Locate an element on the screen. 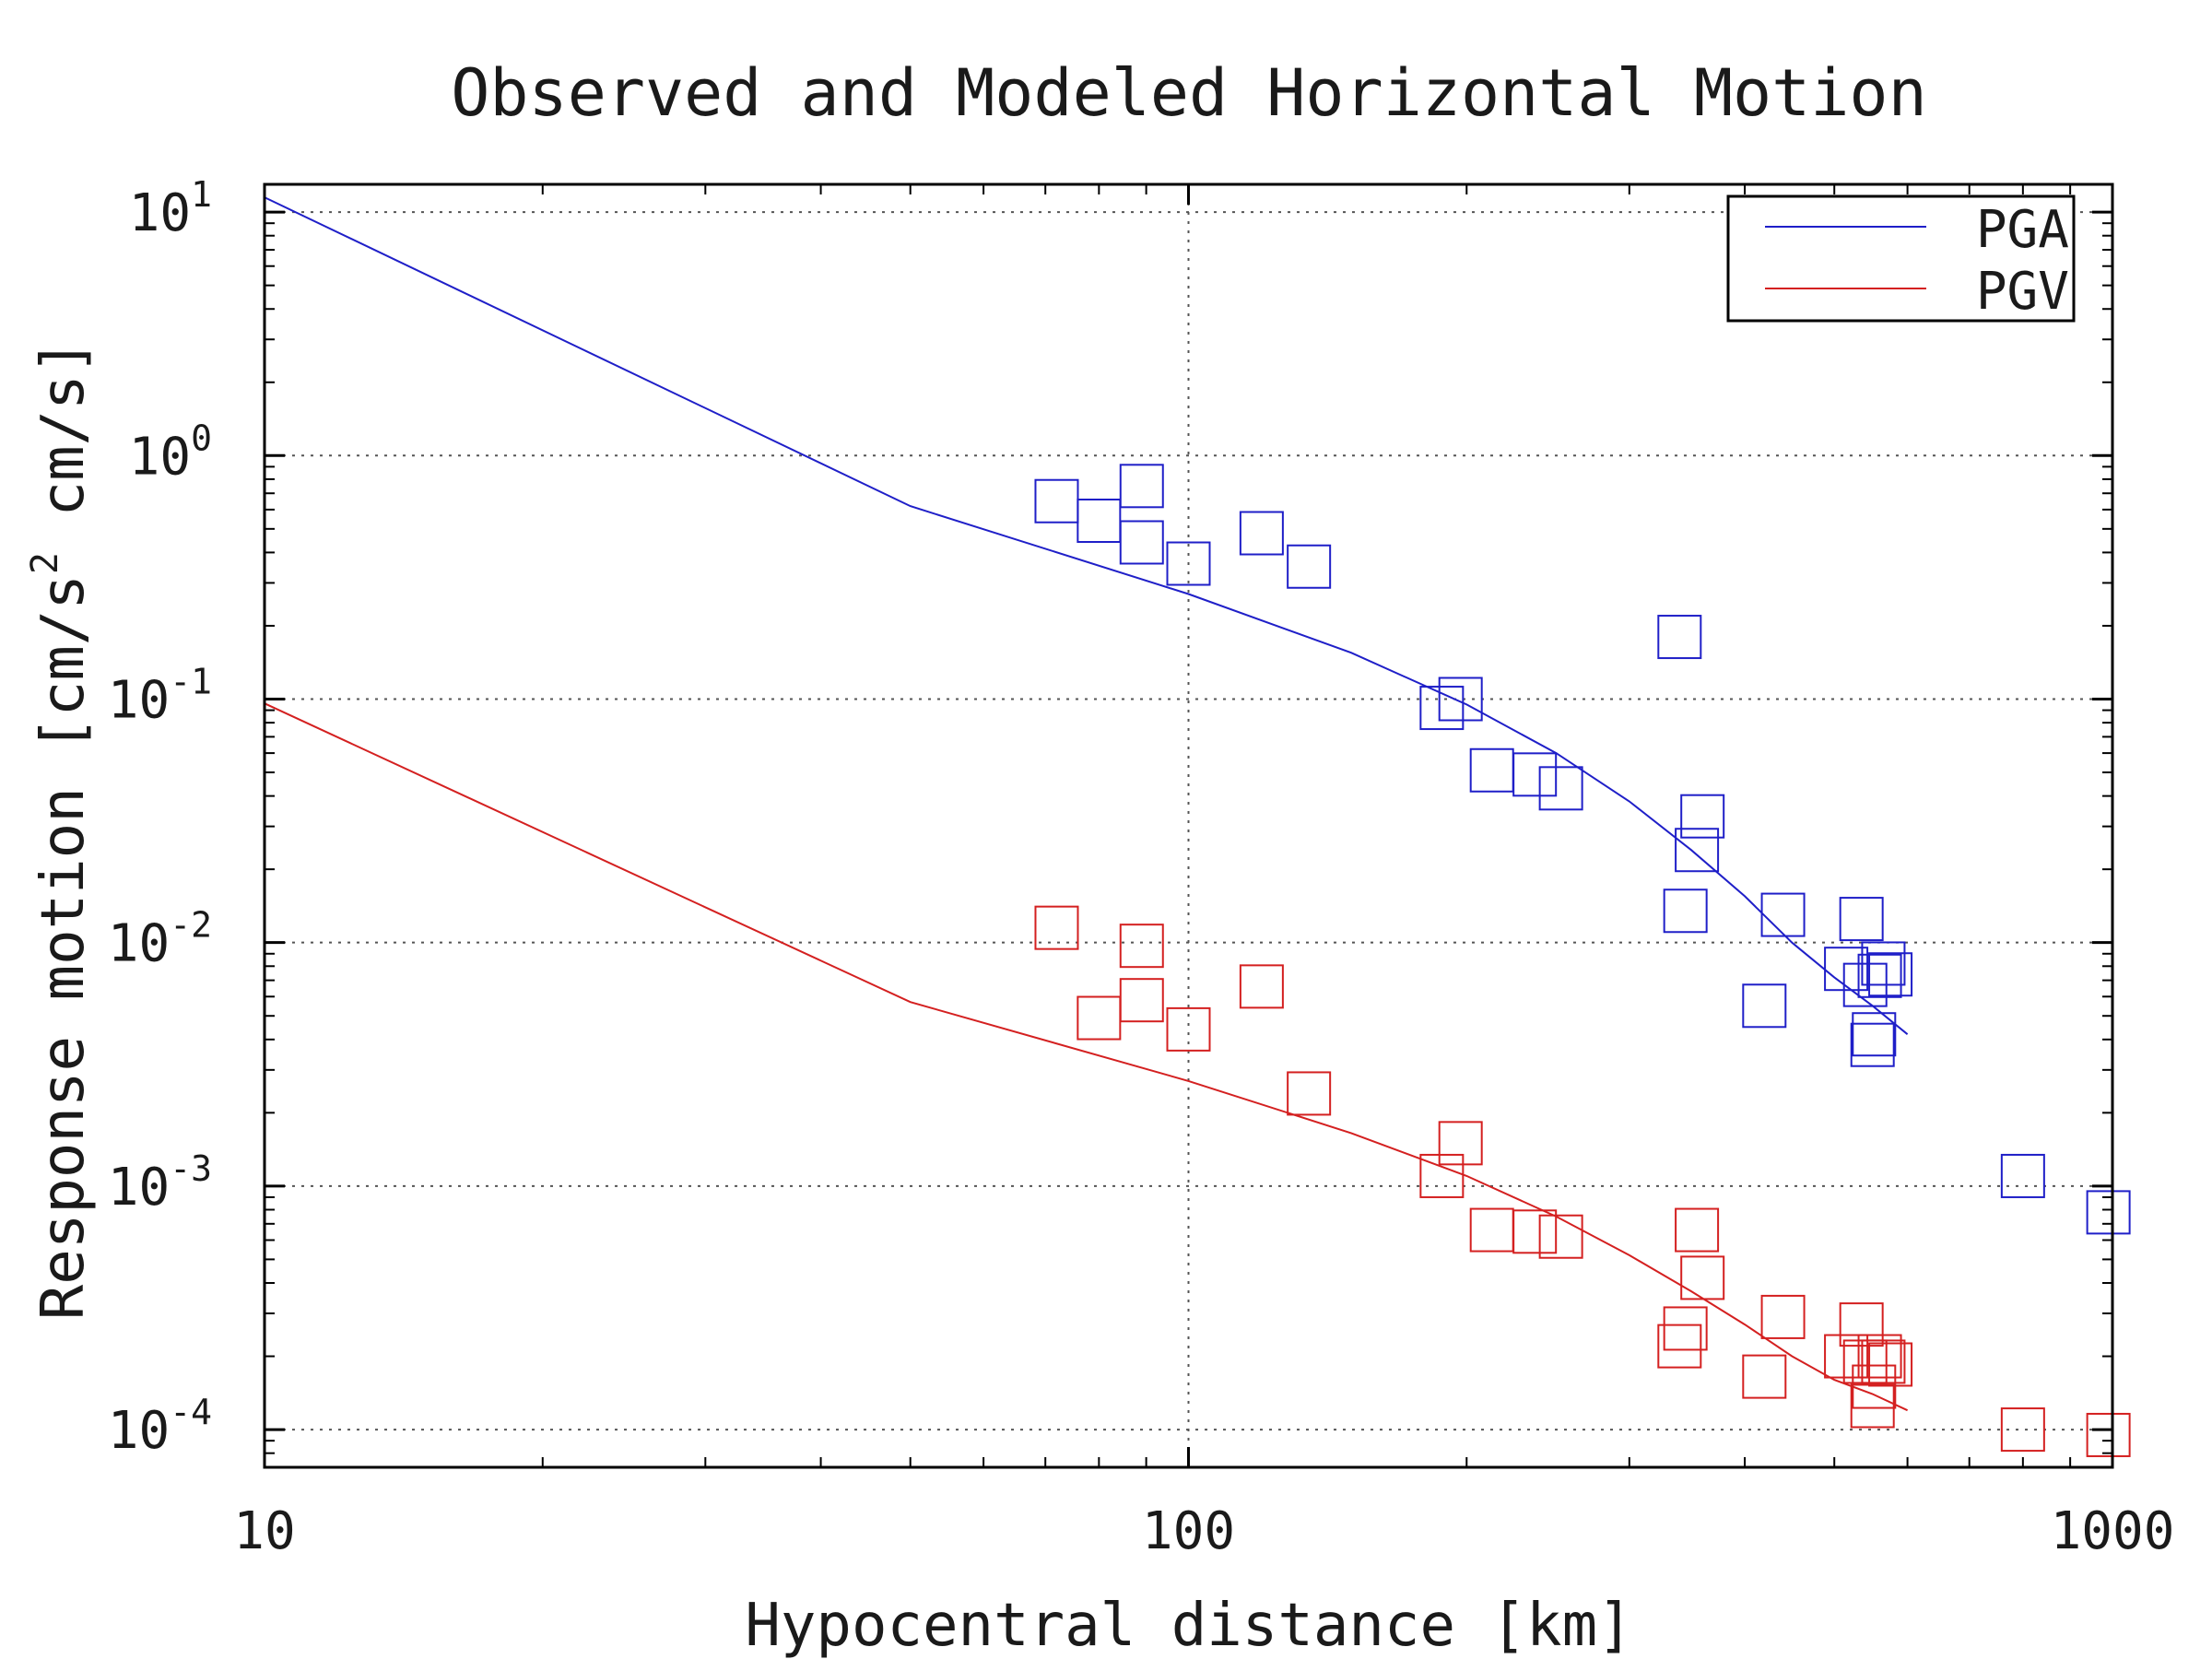 Image resolution: width=2212 pixels, height=1659 pixels. x-axis-label: Hypocentral distance [km] is located at coordinates (1188, 1625).